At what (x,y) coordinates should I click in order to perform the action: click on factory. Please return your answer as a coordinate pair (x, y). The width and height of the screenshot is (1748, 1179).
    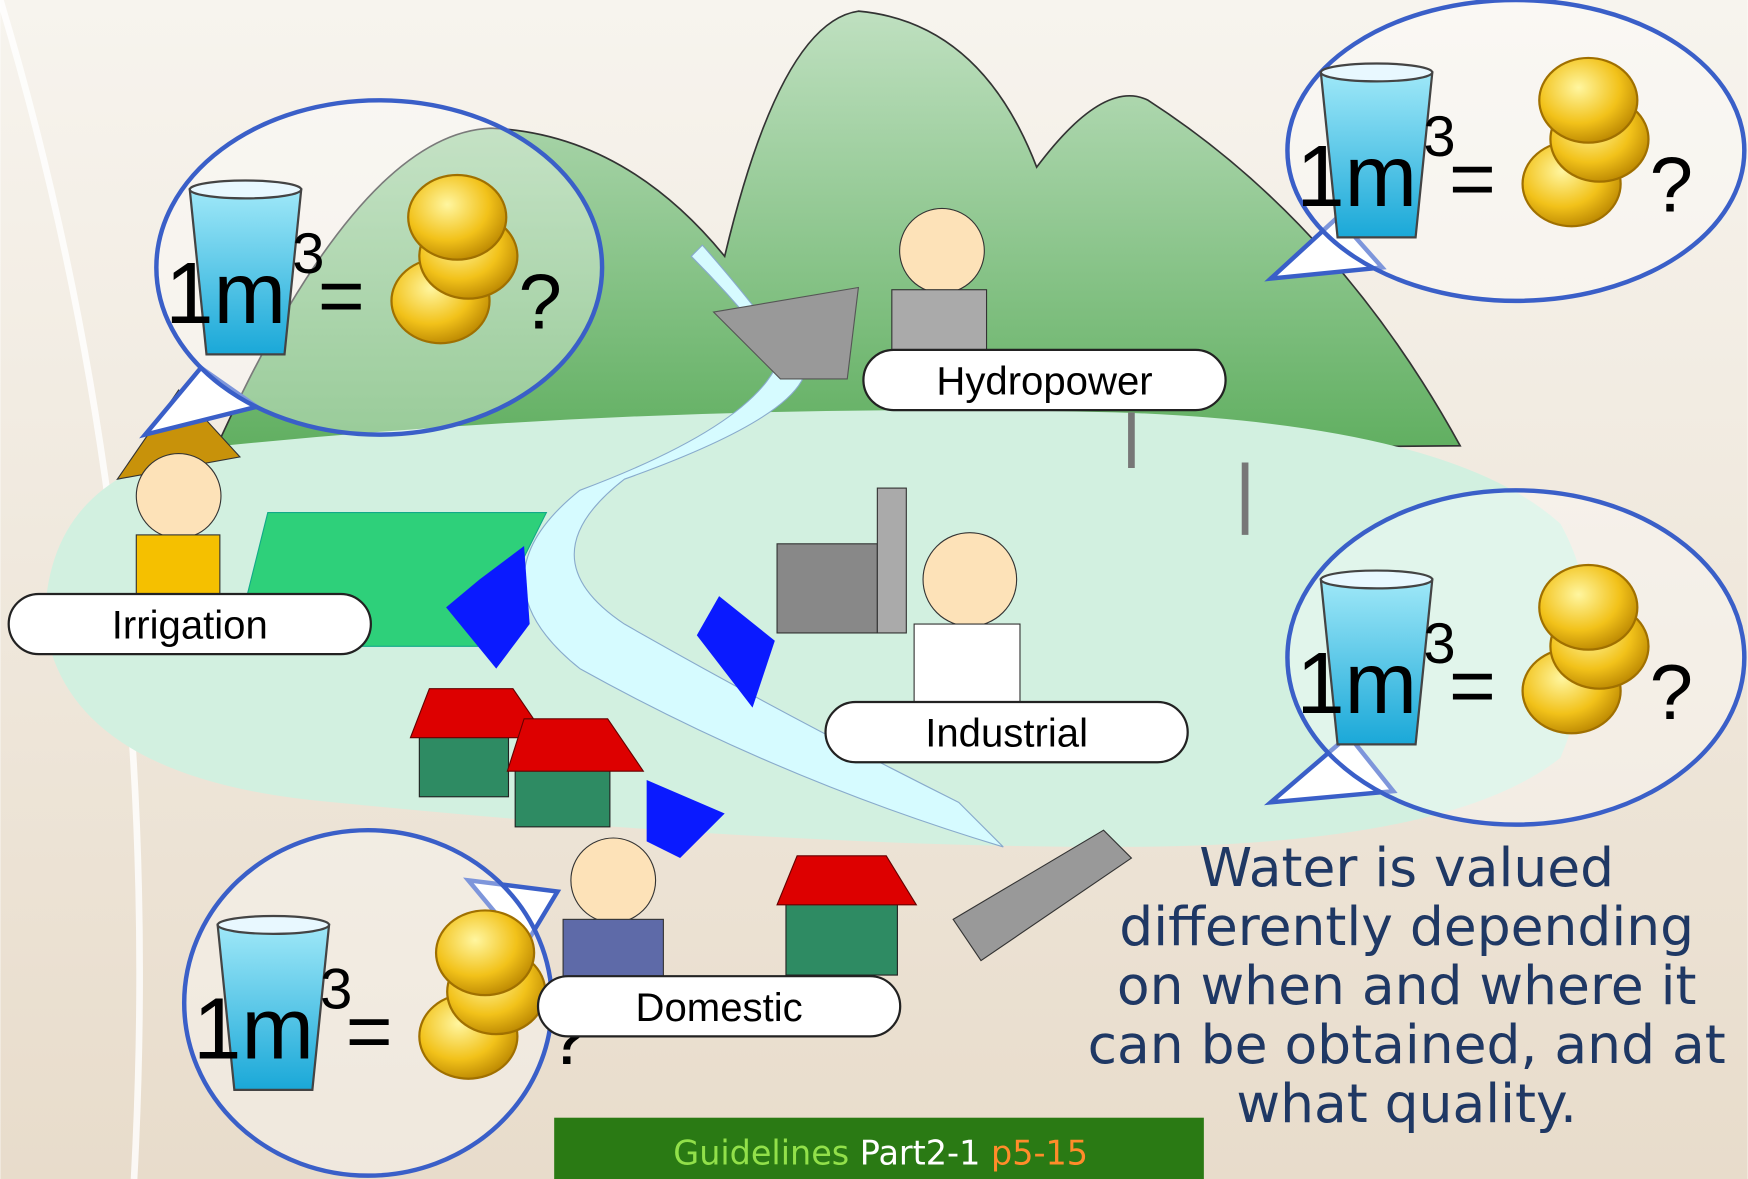
    Looking at the image, I should click on (827, 588).